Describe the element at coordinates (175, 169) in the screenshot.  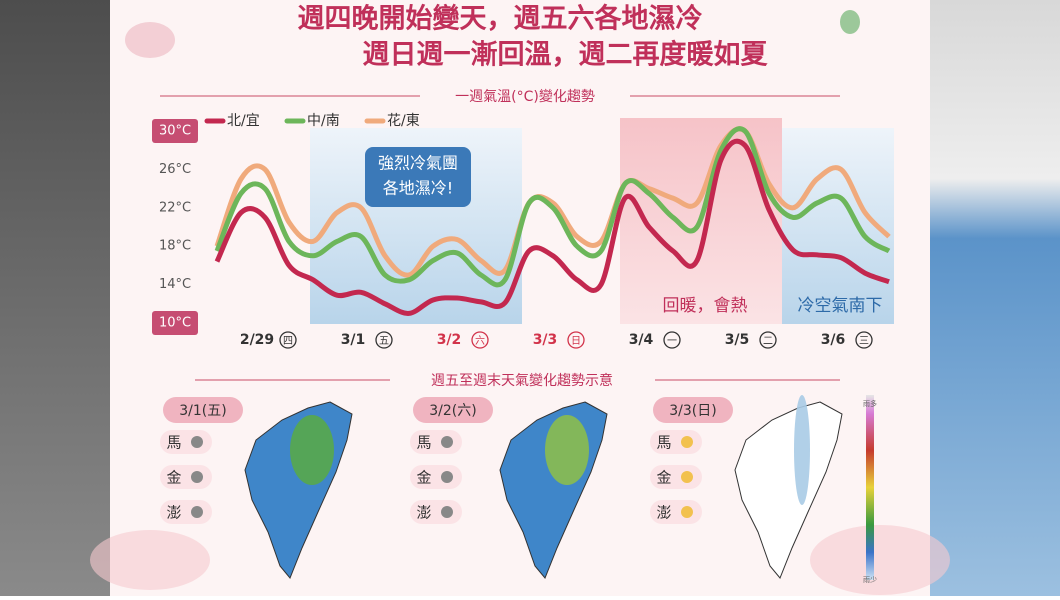
I see `y-tick-label: 26°C` at that location.